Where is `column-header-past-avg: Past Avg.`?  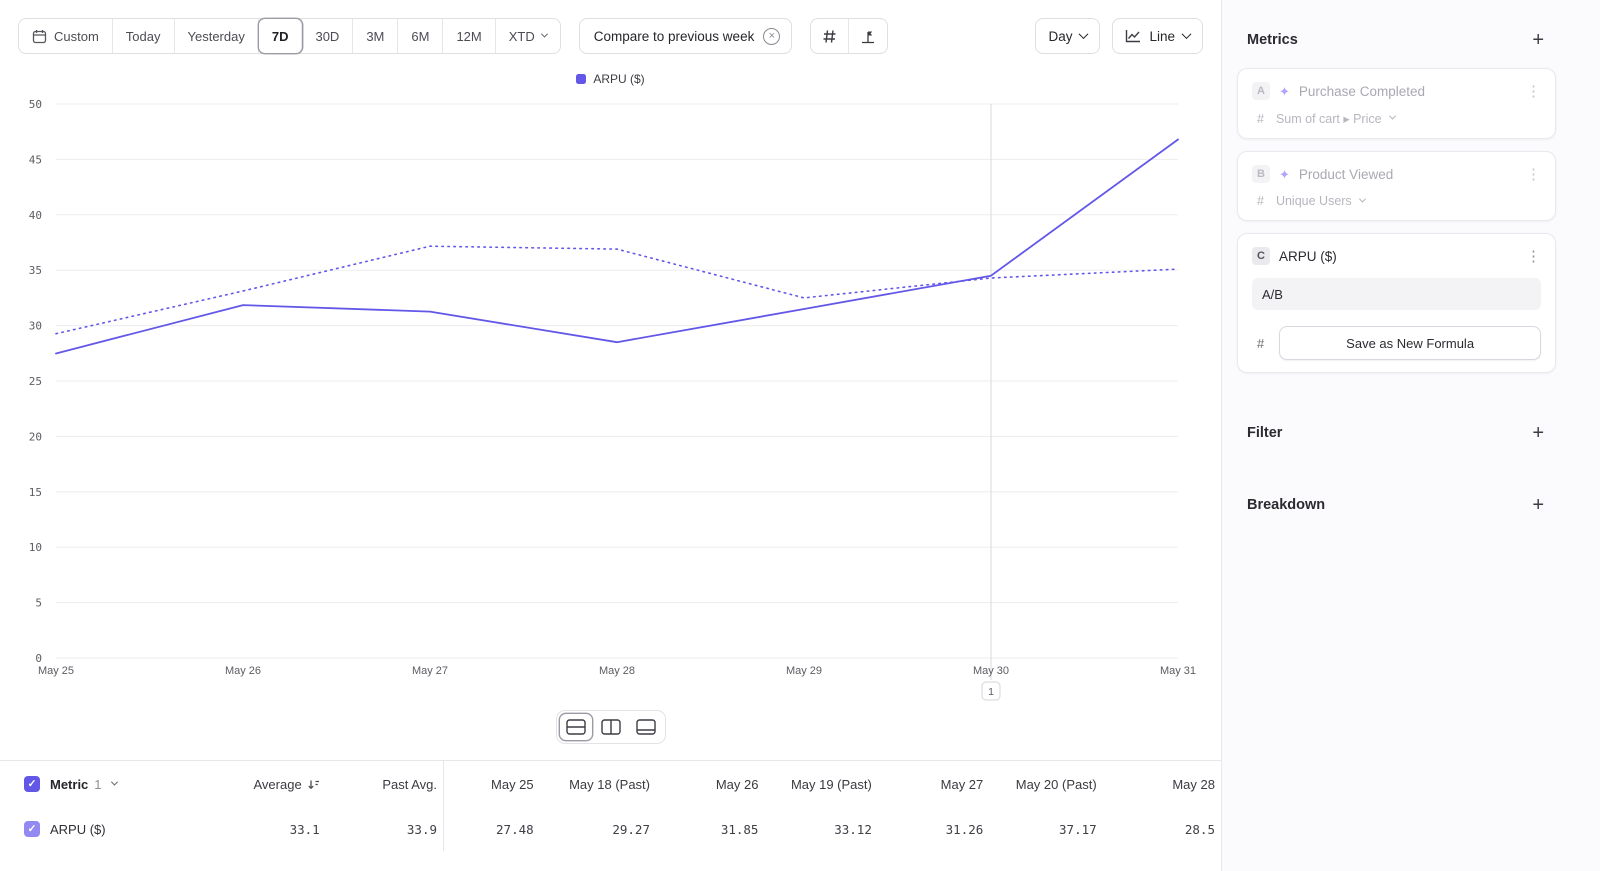 column-header-past-avg: Past Avg. is located at coordinates (385, 784).